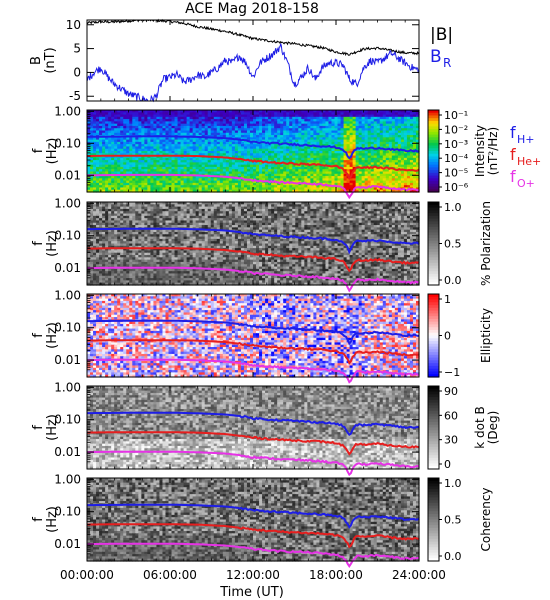 This screenshot has height=600, width=550. I want to click on legend-1-2: f, so click(513, 176).